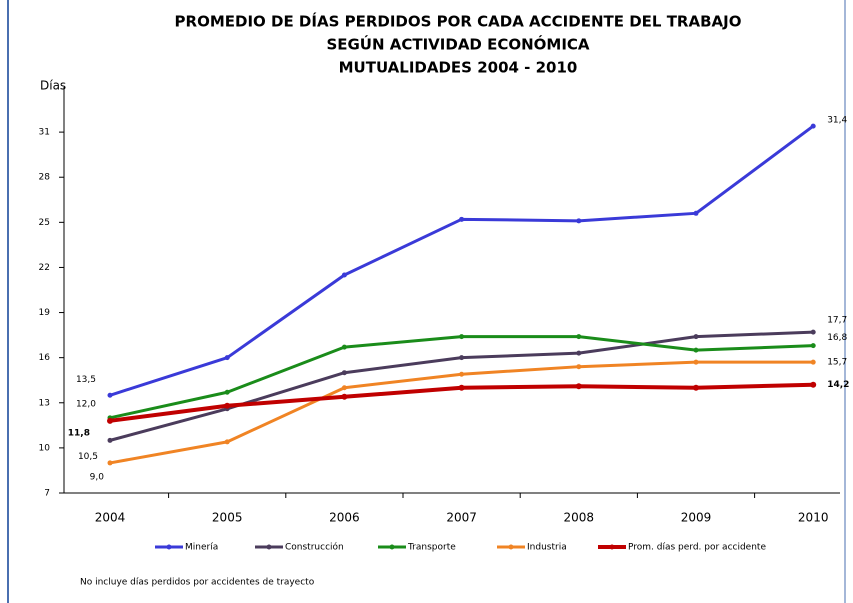 The height and width of the screenshot is (603, 853). What do you see at coordinates (47, 494) in the screenshot?
I see `y-tick-label: 7` at bounding box center [47, 494].